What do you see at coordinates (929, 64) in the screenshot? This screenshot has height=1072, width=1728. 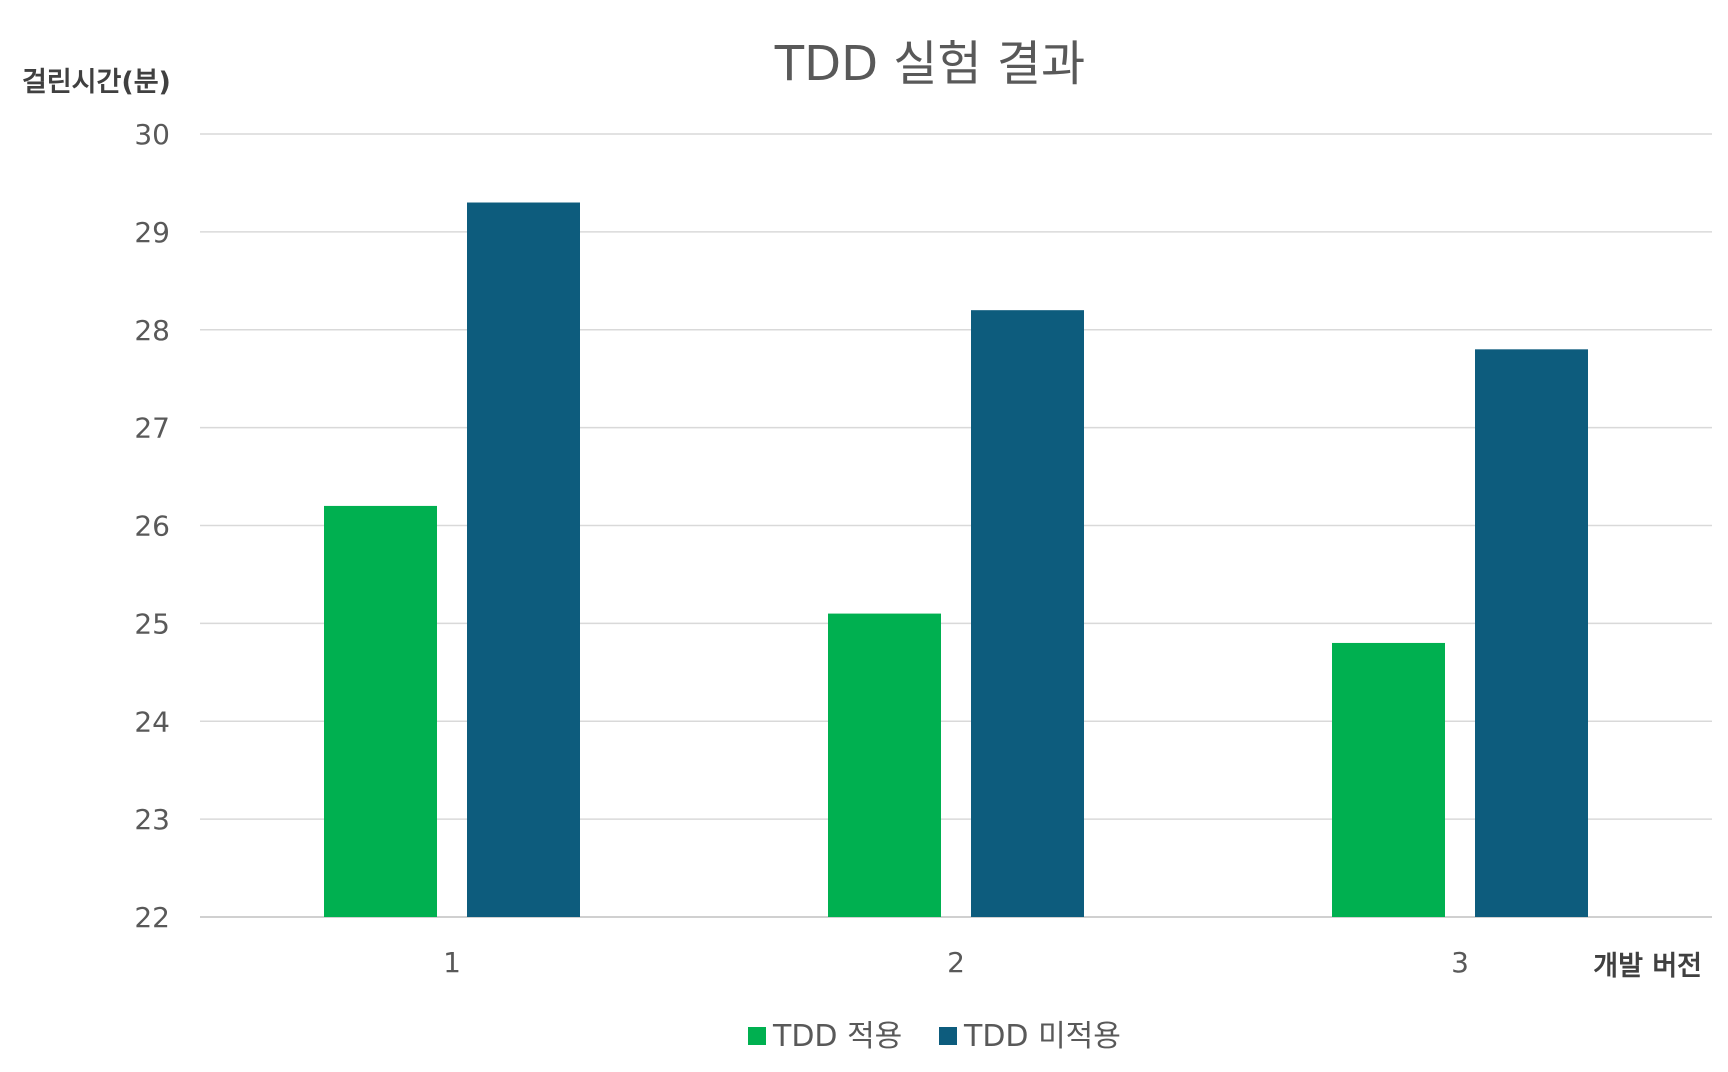 I see `chart-title: TDD 실험 결과` at bounding box center [929, 64].